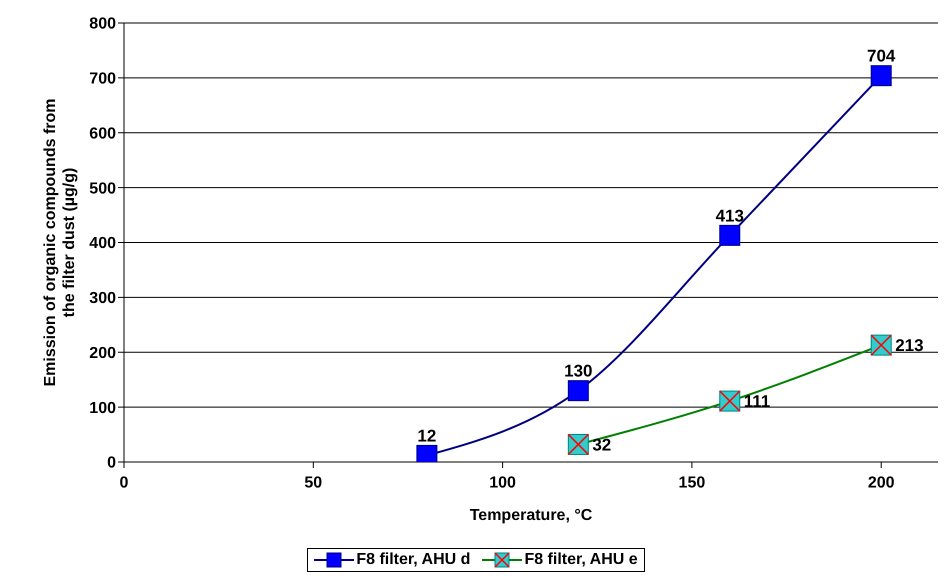 Image resolution: width=952 pixels, height=587 pixels. I want to click on x-tick-label: 100, so click(502, 483).